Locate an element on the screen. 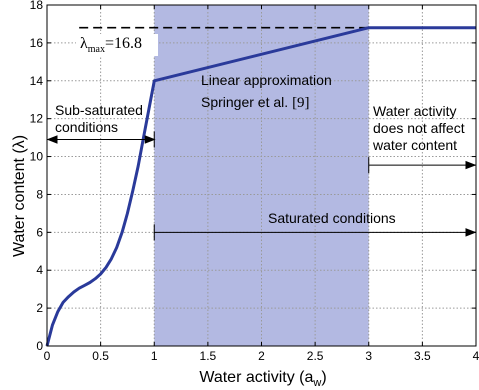  y-tick-label: 10 is located at coordinates (37, 157).